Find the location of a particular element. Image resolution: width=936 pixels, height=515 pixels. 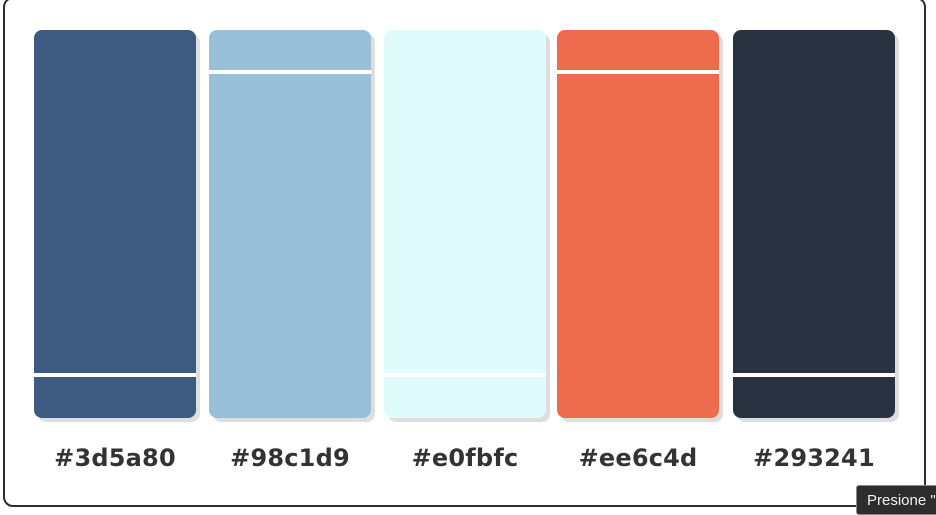

hex-code-label: #ee6c4d is located at coordinates (638, 458).